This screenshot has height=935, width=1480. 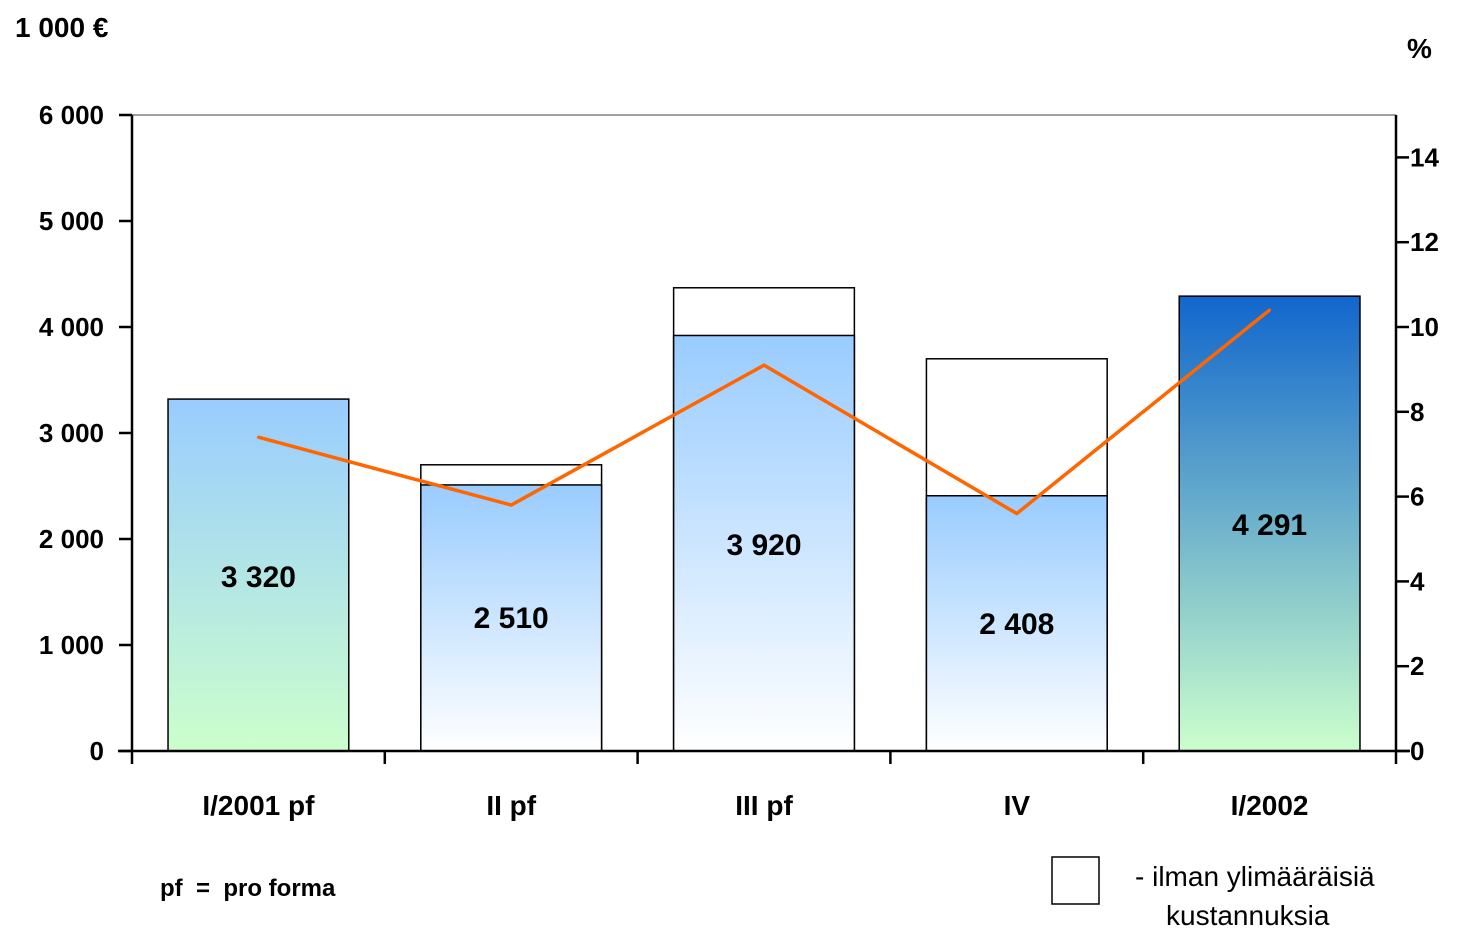 I want to click on bar-value-label: 3 320, so click(x=258, y=577).